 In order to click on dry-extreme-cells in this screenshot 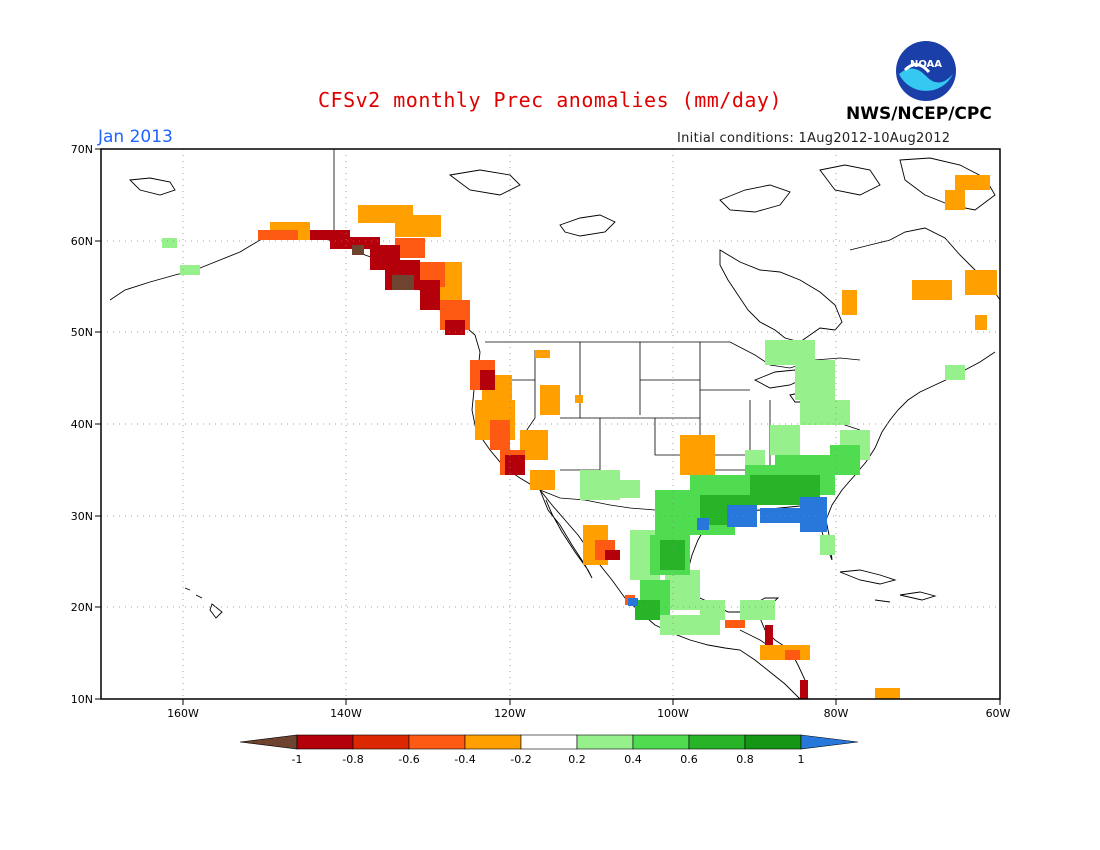, I will do `click(383, 267)`.